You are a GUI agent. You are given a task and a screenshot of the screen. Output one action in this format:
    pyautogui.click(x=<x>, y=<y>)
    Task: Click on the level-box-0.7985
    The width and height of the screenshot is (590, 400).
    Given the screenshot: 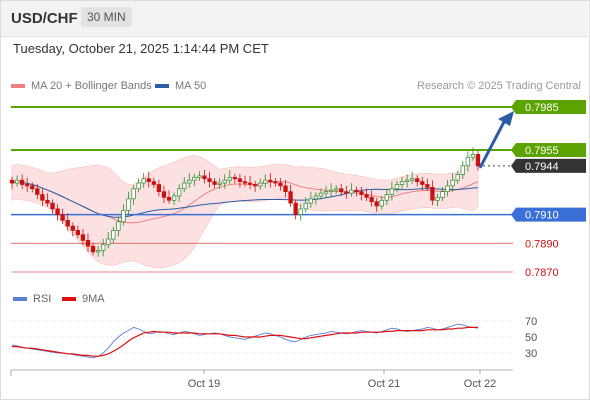 What is the action you would take?
    pyautogui.click(x=551, y=107)
    